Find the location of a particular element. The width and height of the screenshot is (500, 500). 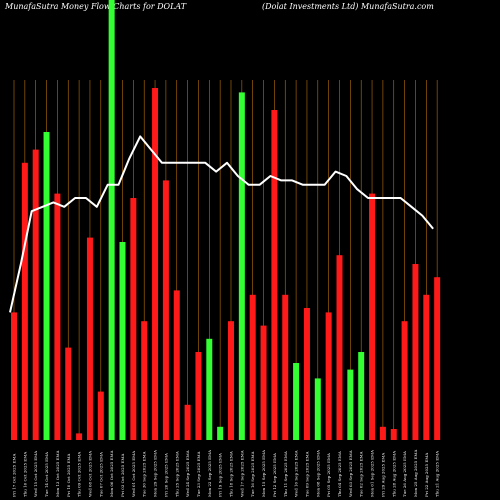

x-tick-label: Tue 23 Sep 2025 EMA is located at coordinates (198, 474).